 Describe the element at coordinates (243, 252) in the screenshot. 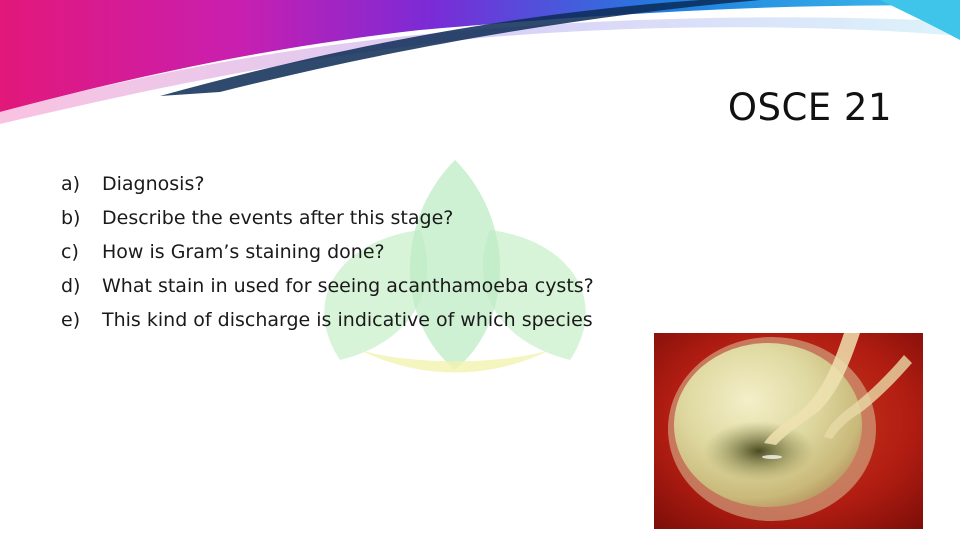

I see `list-item-text: How is Gram’s staining done?` at that location.